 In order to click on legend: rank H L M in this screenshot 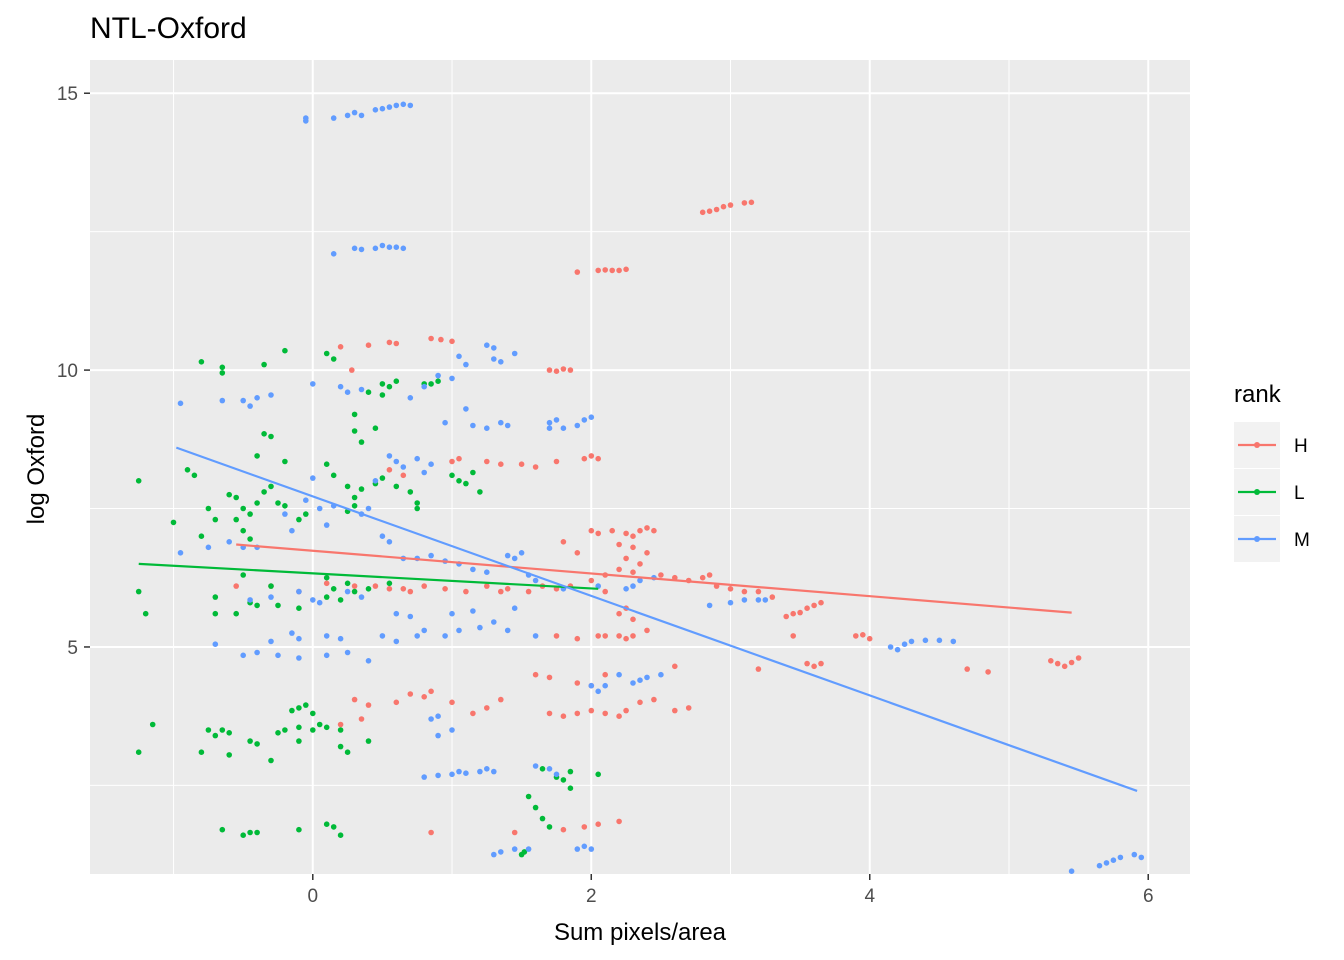, I will do `click(1272, 471)`.